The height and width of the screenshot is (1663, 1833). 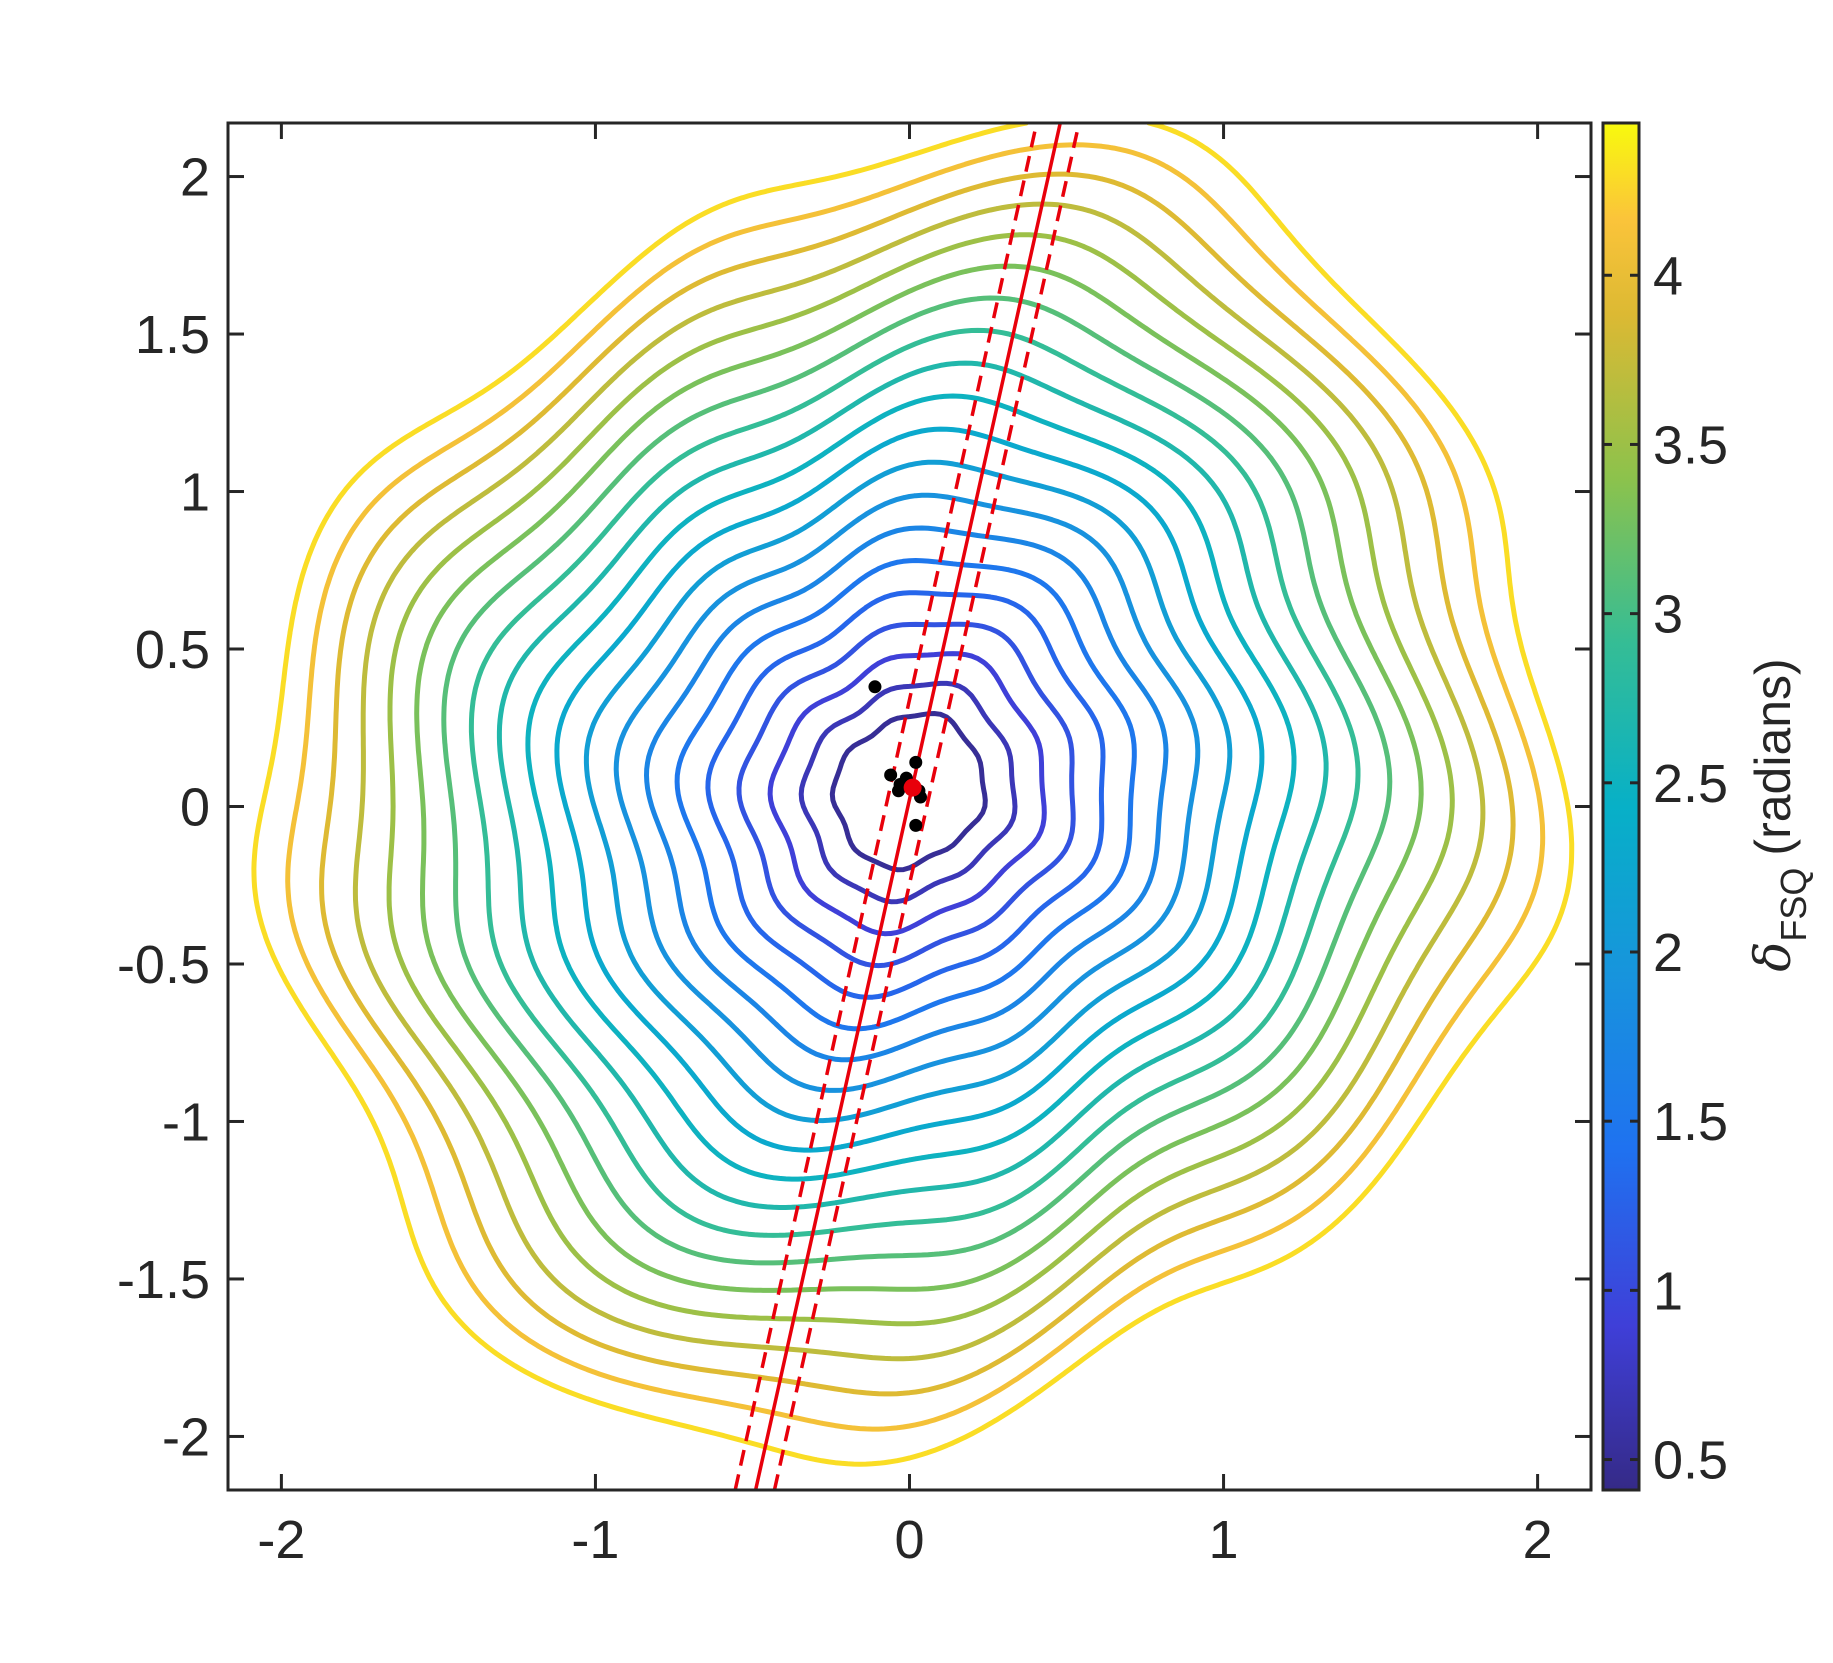 What do you see at coordinates (1668, 615) in the screenshot?
I see `colorbar-tick-label: 3` at bounding box center [1668, 615].